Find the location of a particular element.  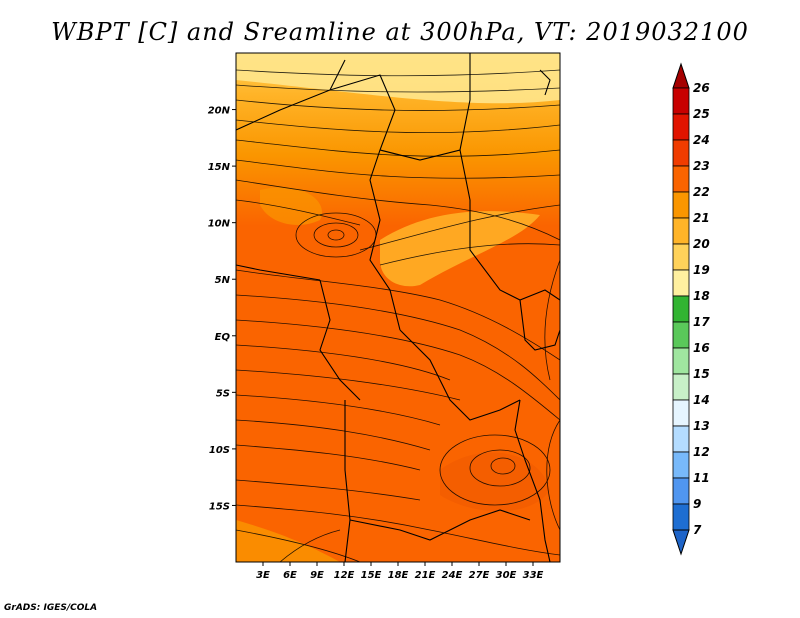

colorbar-label: 19 is located at coordinates (701, 270).